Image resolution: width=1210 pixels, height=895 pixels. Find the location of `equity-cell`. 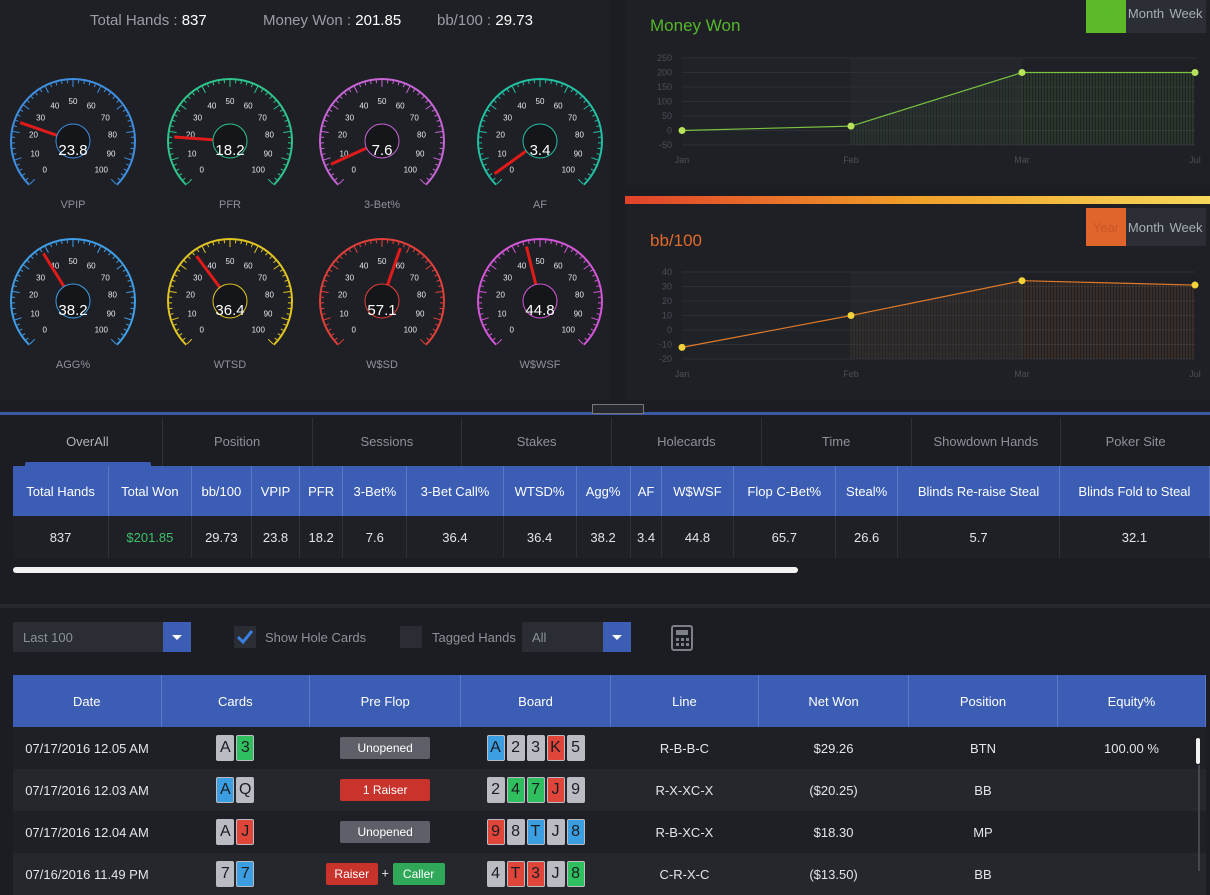

equity-cell is located at coordinates (1131, 832).